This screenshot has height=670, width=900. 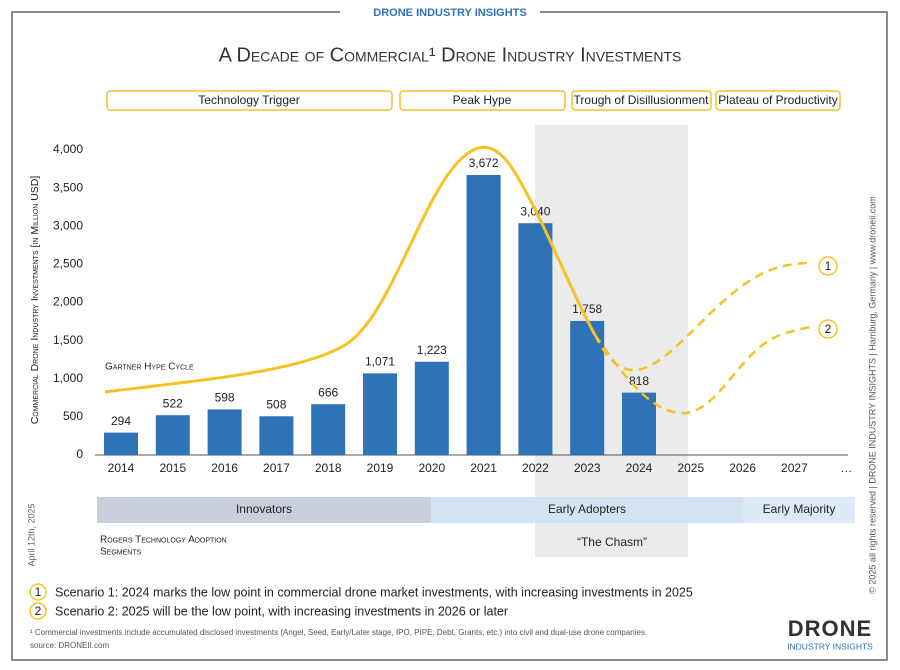 I want to click on x-tick-label: 2019, so click(x=380, y=468).